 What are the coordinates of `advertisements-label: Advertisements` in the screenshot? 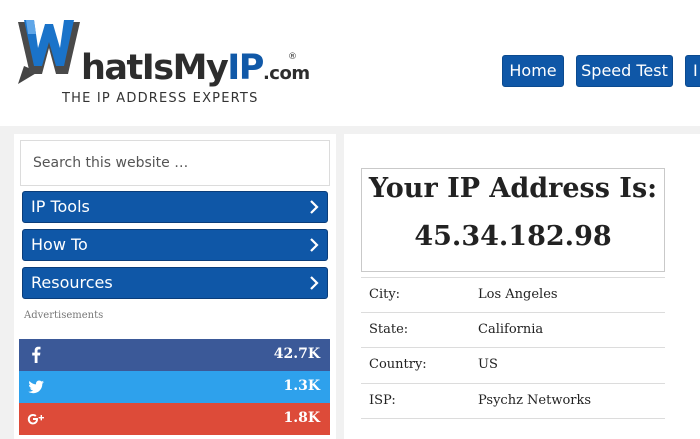 It's located at (64, 315).